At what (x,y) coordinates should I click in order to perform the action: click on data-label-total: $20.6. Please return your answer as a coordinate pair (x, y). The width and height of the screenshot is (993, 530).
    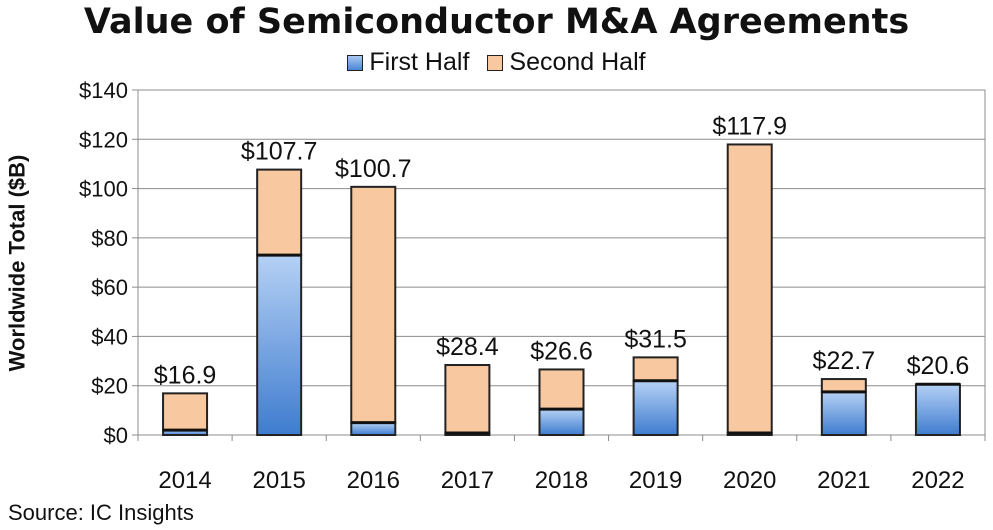
    Looking at the image, I should click on (938, 366).